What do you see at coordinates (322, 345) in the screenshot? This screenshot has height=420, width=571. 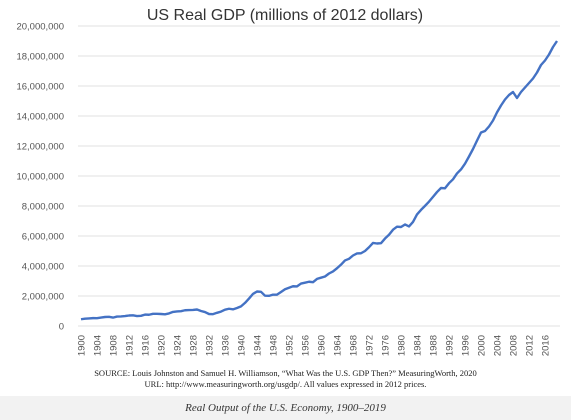 I see `x-tick-label: 1960` at bounding box center [322, 345].